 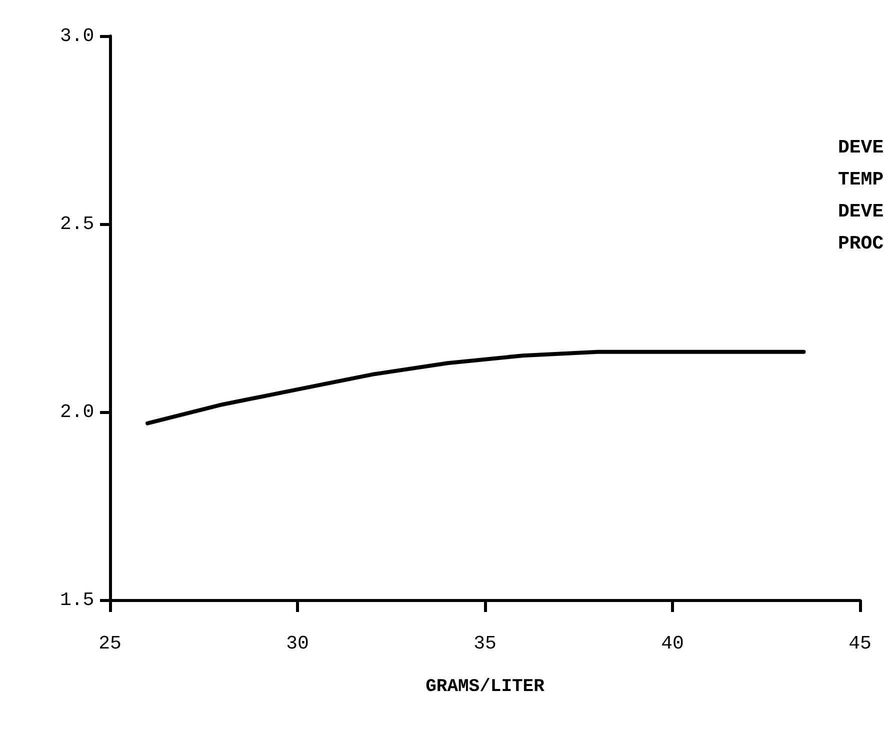 What do you see at coordinates (77, 412) in the screenshot?
I see `y-tick-label: 2.0` at bounding box center [77, 412].